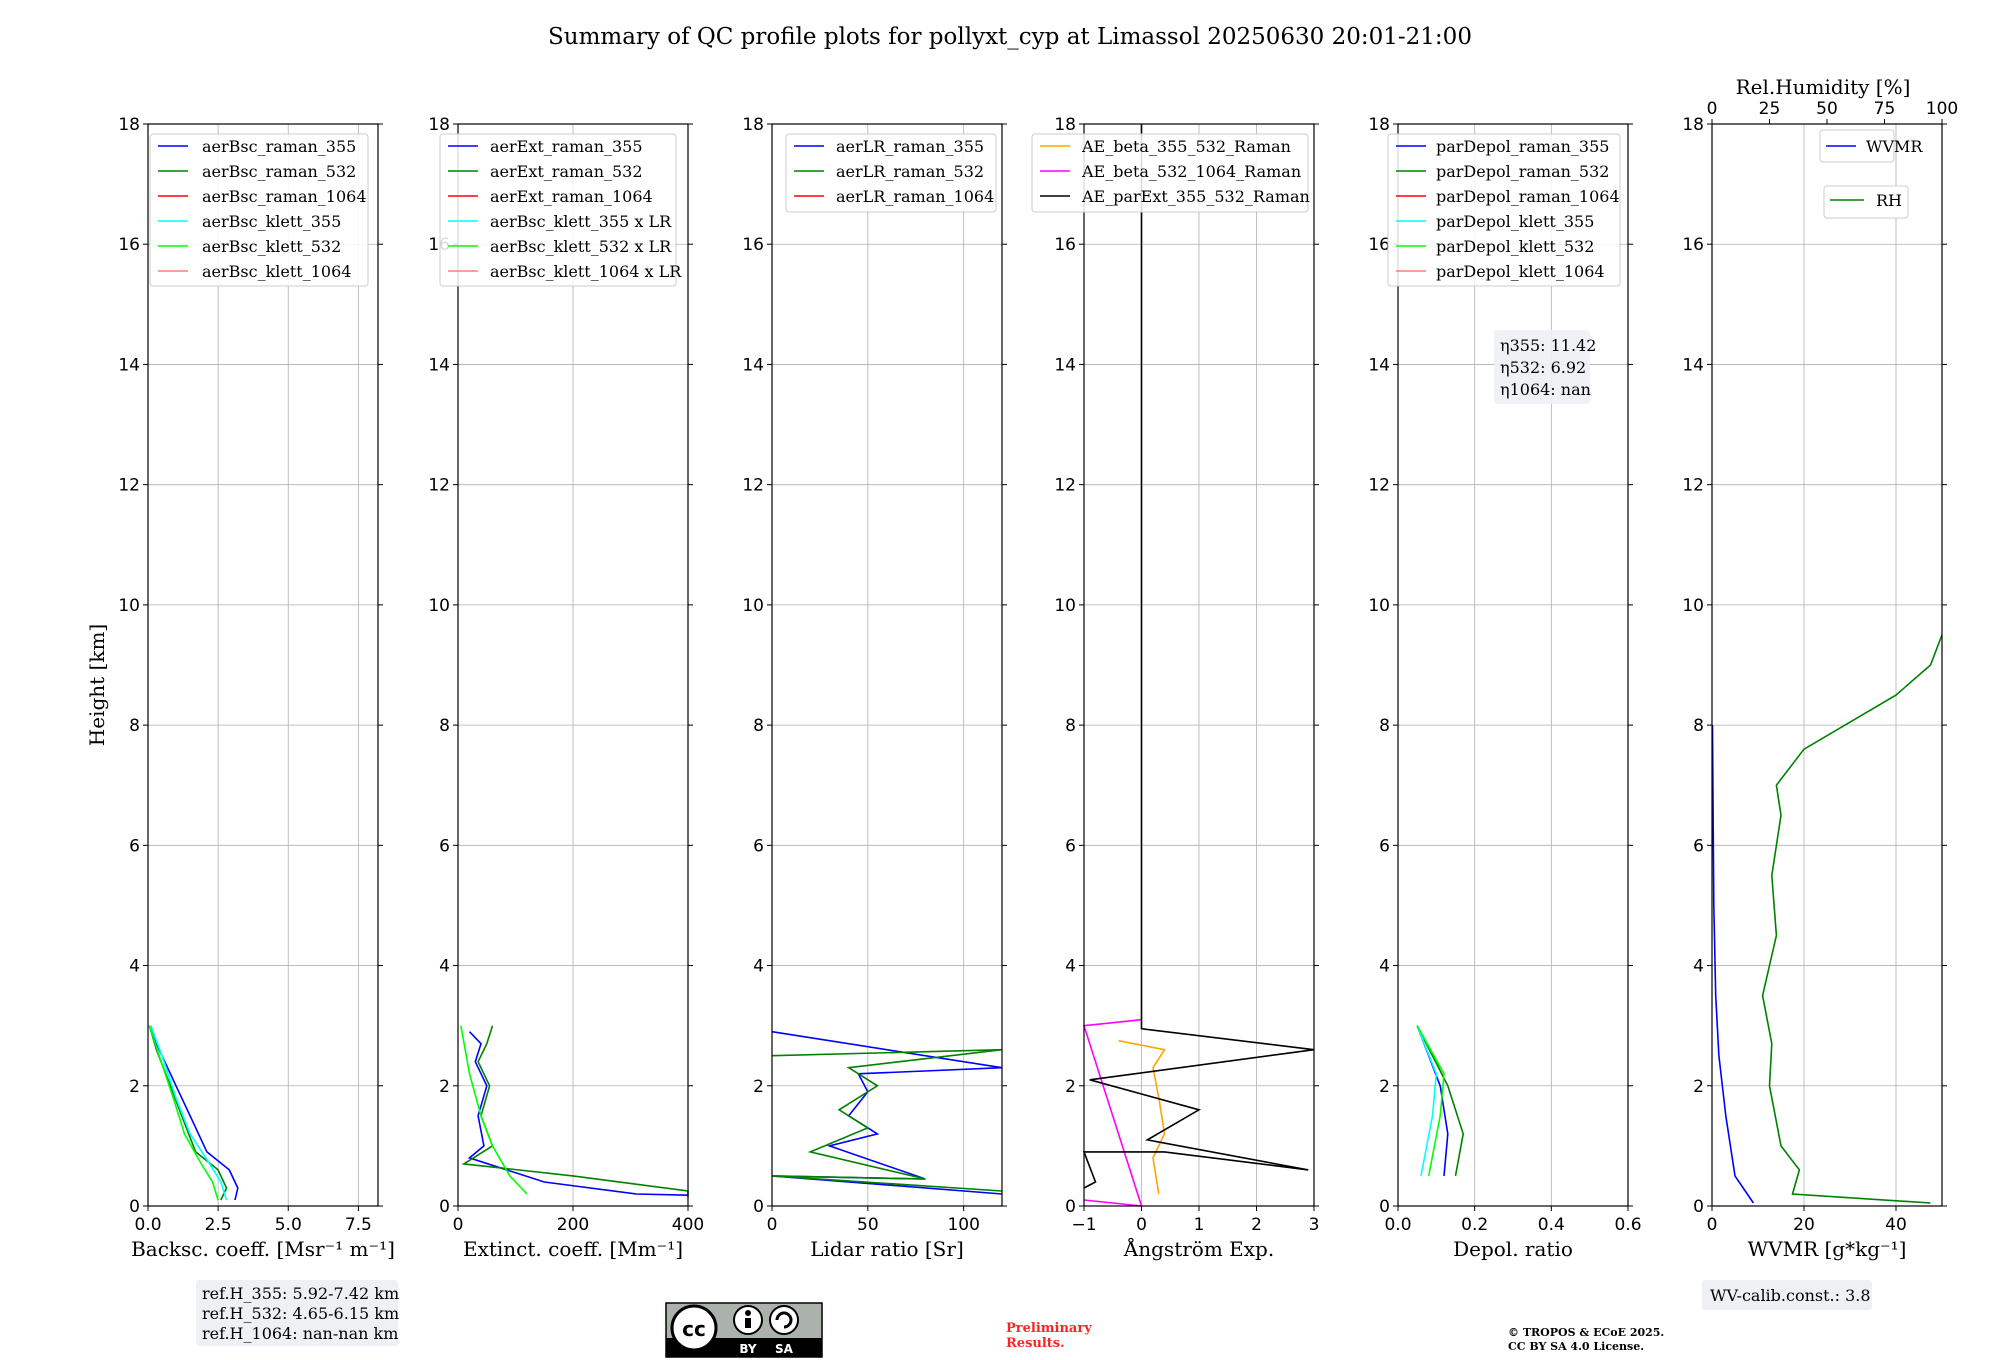  What do you see at coordinates (963, 1225) in the screenshot?
I see `x-tick-label: 100` at bounding box center [963, 1225].